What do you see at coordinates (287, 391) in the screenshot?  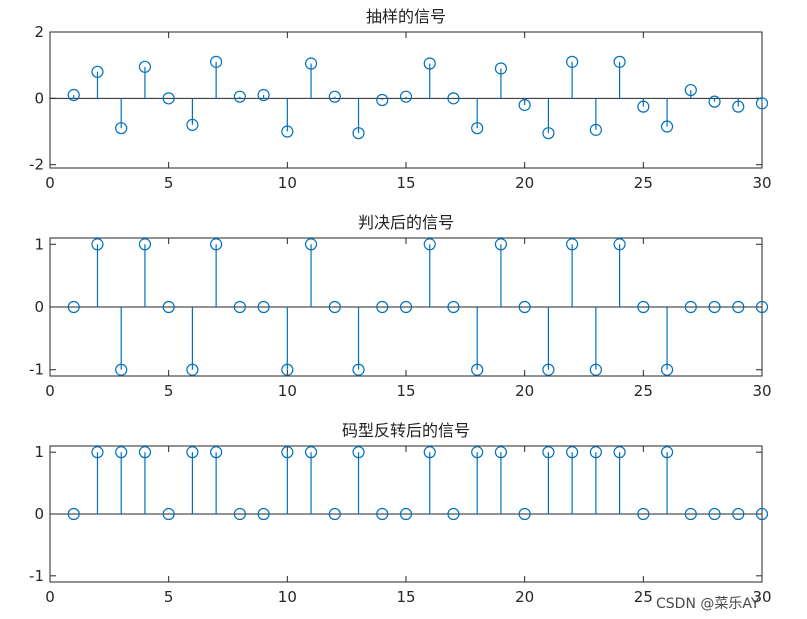 I see `x-tick-label: 10` at bounding box center [287, 391].